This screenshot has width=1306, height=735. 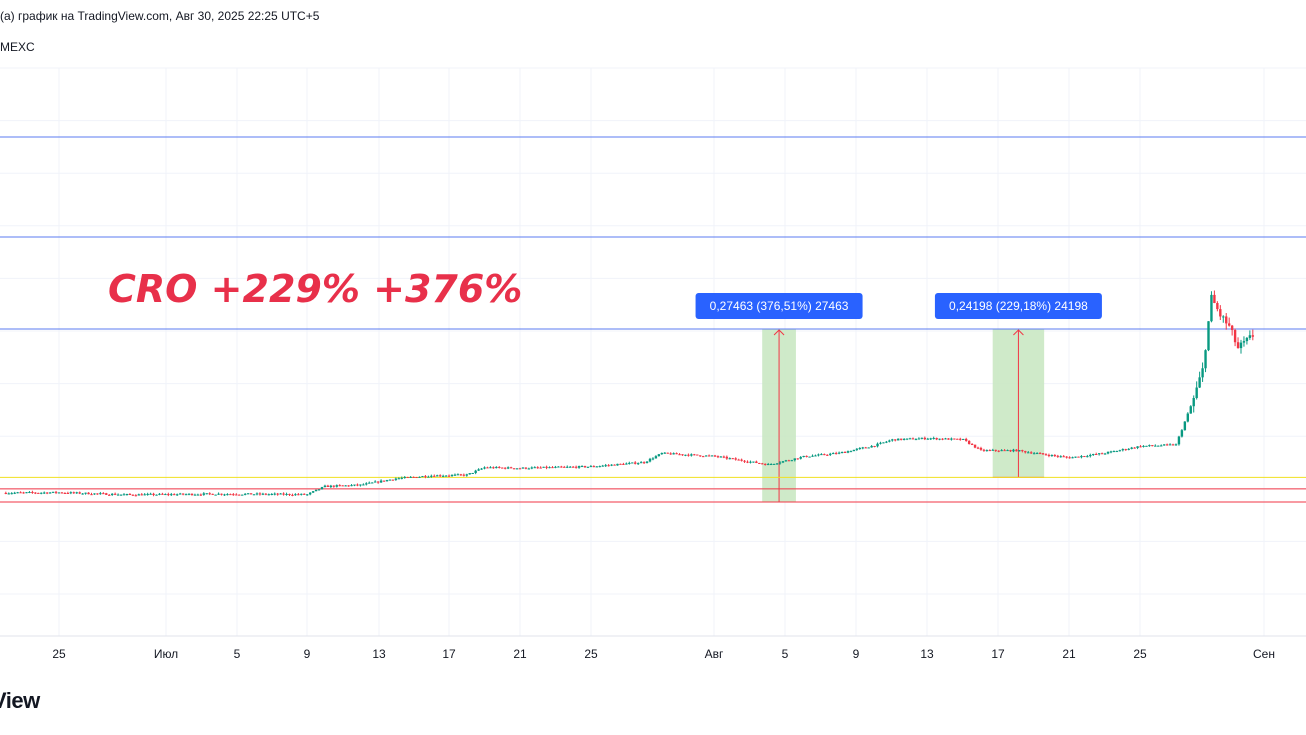 I want to click on x-tick-label: 13, so click(x=927, y=654).